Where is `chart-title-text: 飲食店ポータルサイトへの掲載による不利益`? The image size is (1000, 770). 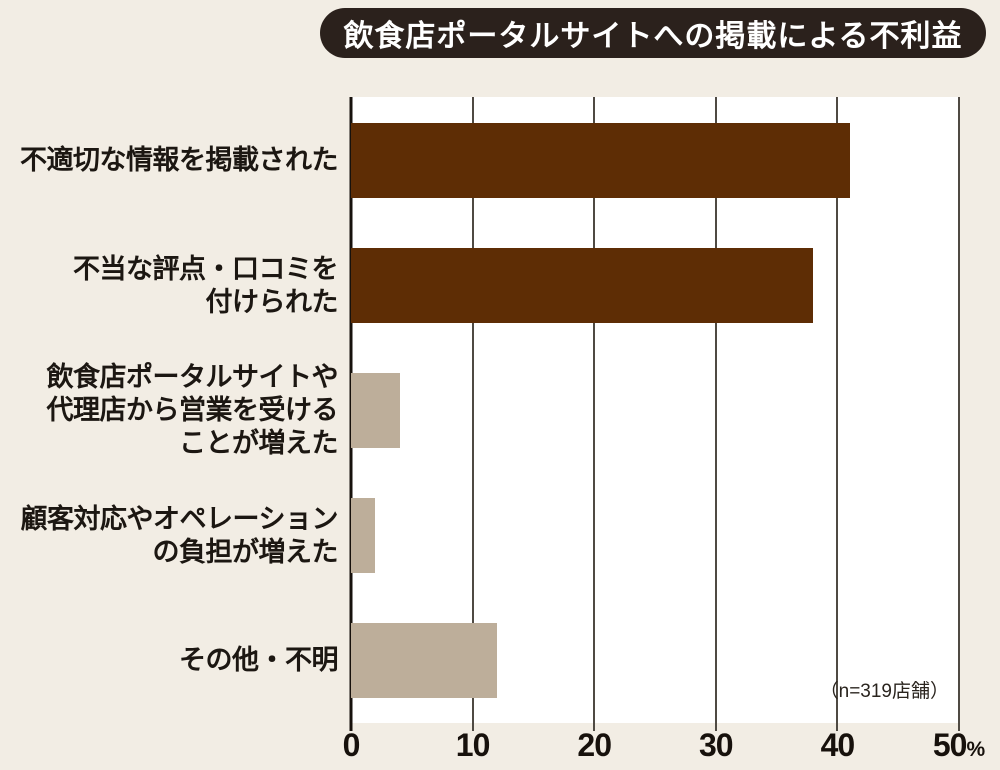
chart-title-text: 飲食店ポータルサイトへの掲載による不利益 is located at coordinates (653, 36).